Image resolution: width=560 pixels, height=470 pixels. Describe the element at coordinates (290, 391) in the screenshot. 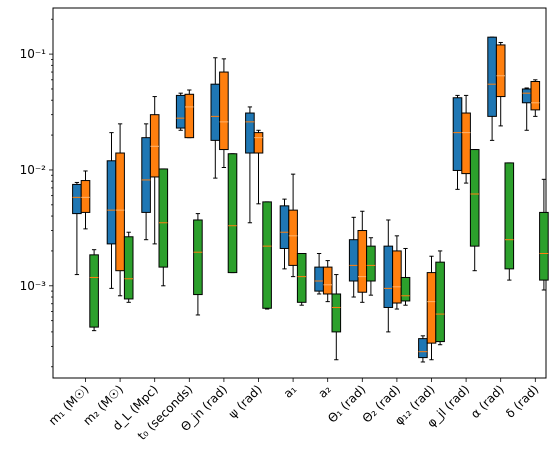

I see `x-tick-label: a₁` at that location.